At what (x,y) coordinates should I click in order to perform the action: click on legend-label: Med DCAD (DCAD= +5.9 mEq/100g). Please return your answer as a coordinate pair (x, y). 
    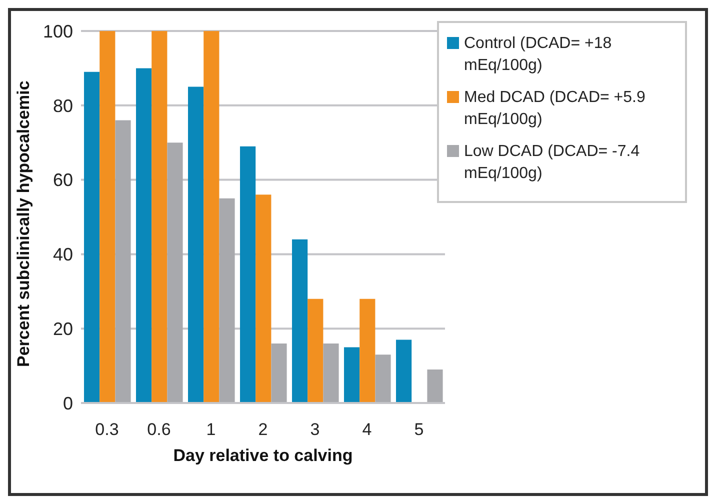
    Looking at the image, I should click on (555, 109).